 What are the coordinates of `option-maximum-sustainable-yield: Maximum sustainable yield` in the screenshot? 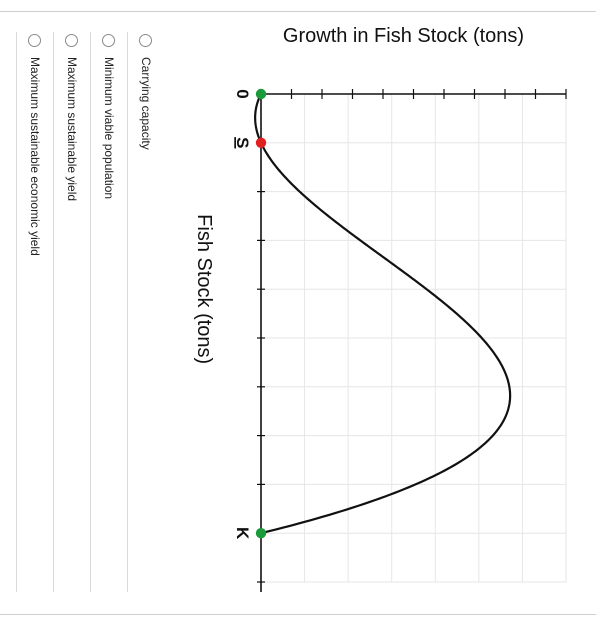 It's located at (71, 312).